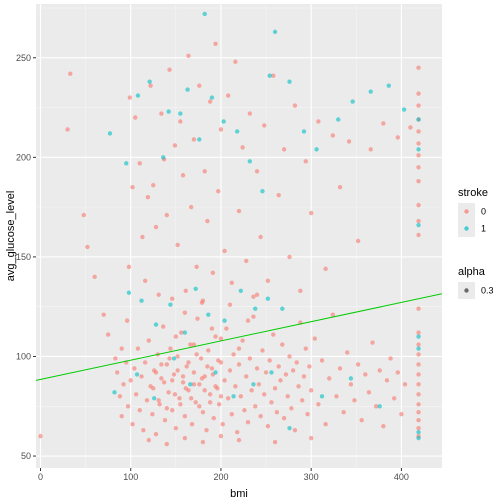  I want to click on x-axis: 0 100 200 300 400, so click(223, 475).